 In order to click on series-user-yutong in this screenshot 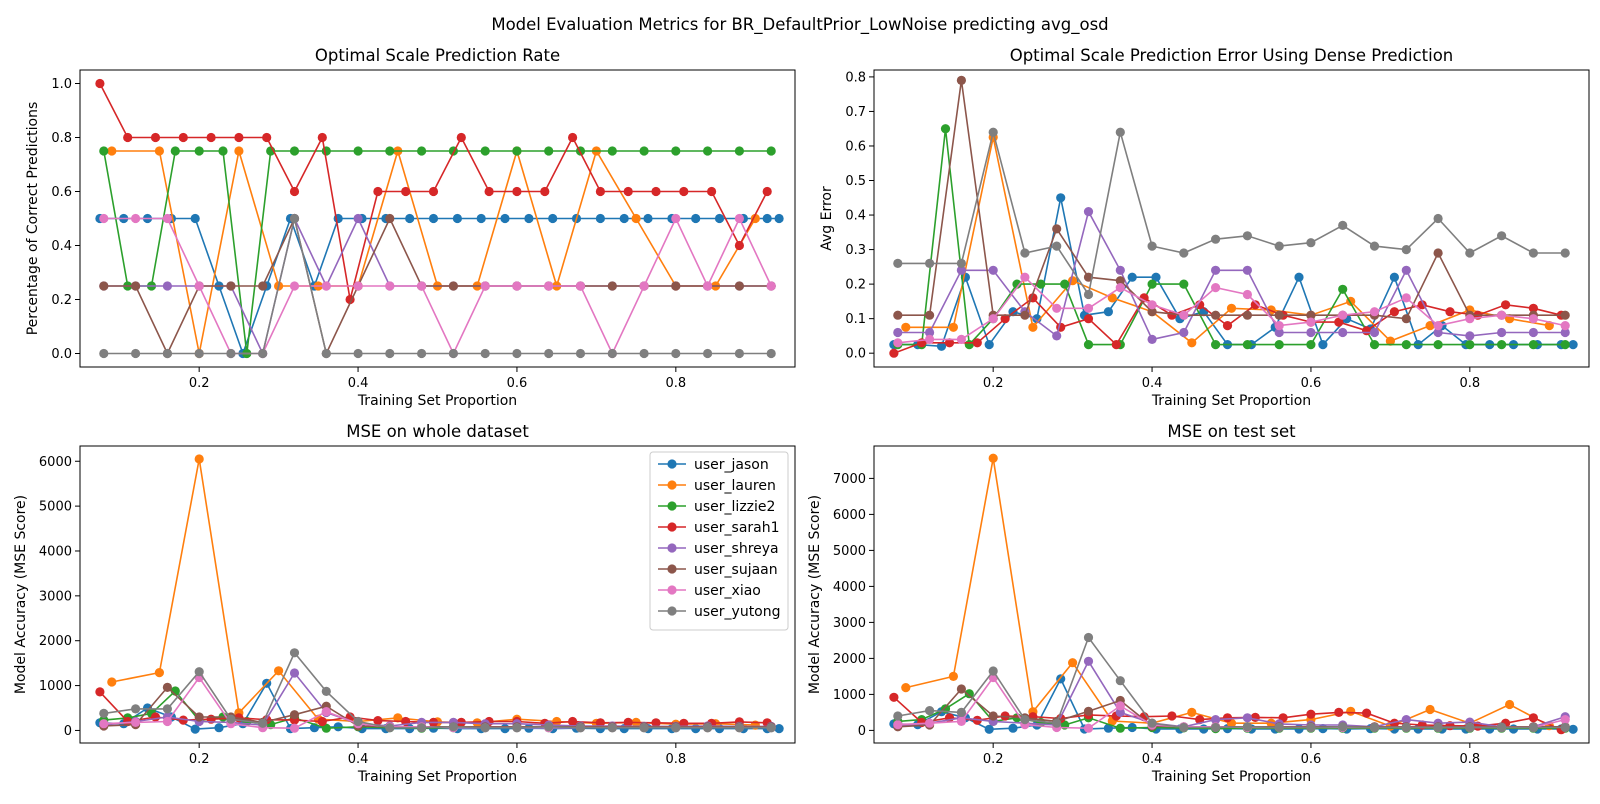, I will do `click(437, 286)`.